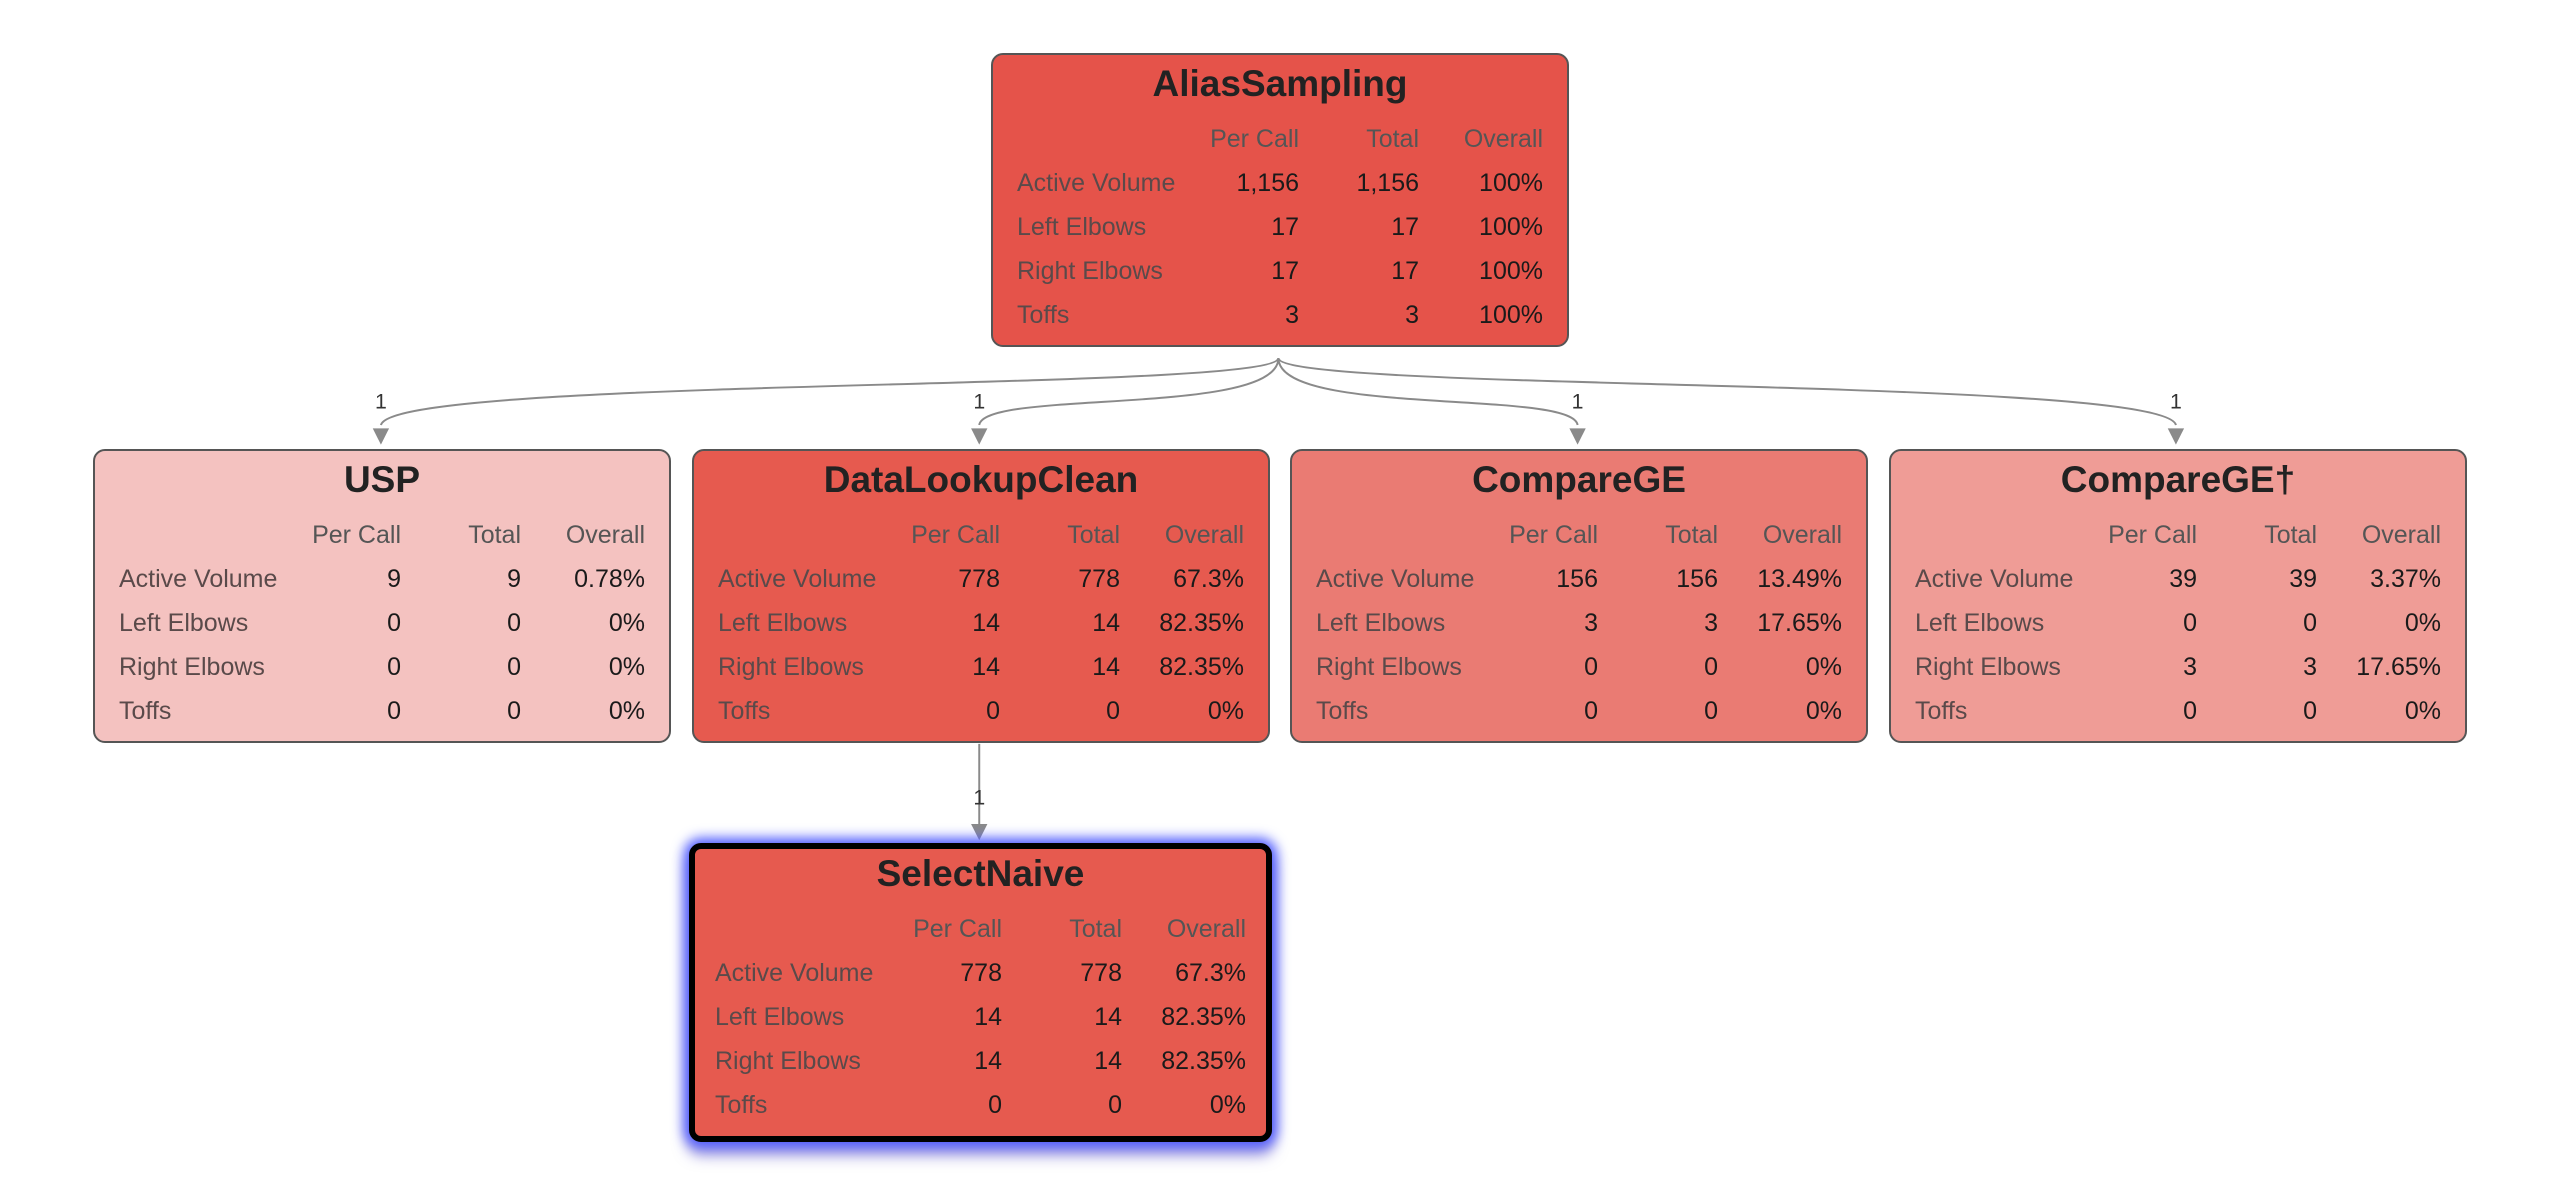 This screenshot has height=1178, width=2552. I want to click on metric-value: 67.3%, so click(1210, 973).